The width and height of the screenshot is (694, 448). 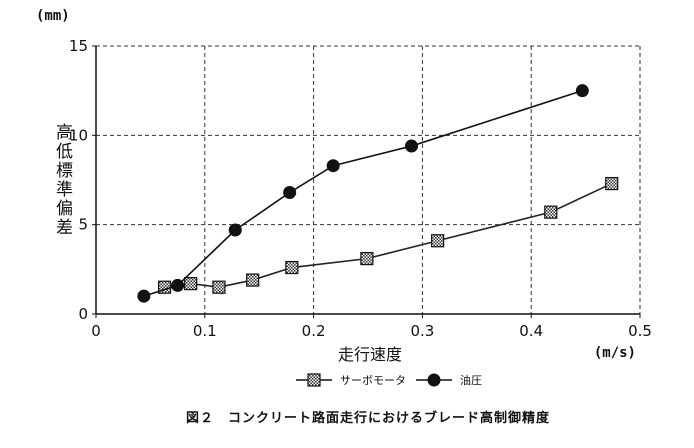 I want to click on x-axis-label: 走行速度, so click(x=370, y=354).